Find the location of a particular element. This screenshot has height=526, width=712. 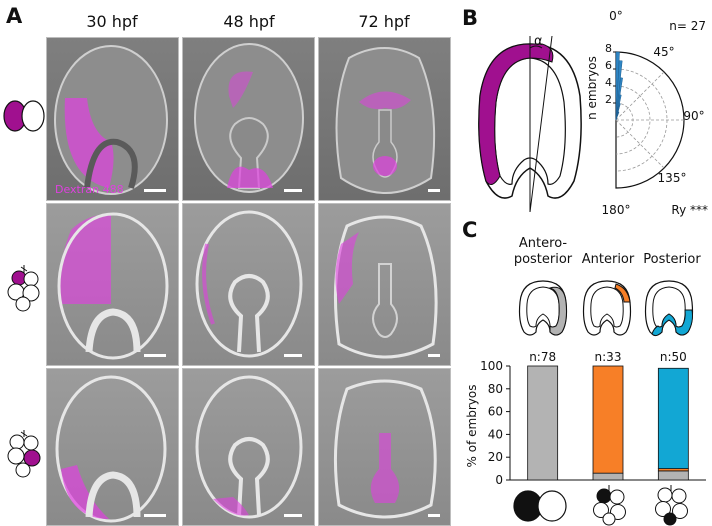

category-label-posterior: Posterior is located at coordinates (672, 259).